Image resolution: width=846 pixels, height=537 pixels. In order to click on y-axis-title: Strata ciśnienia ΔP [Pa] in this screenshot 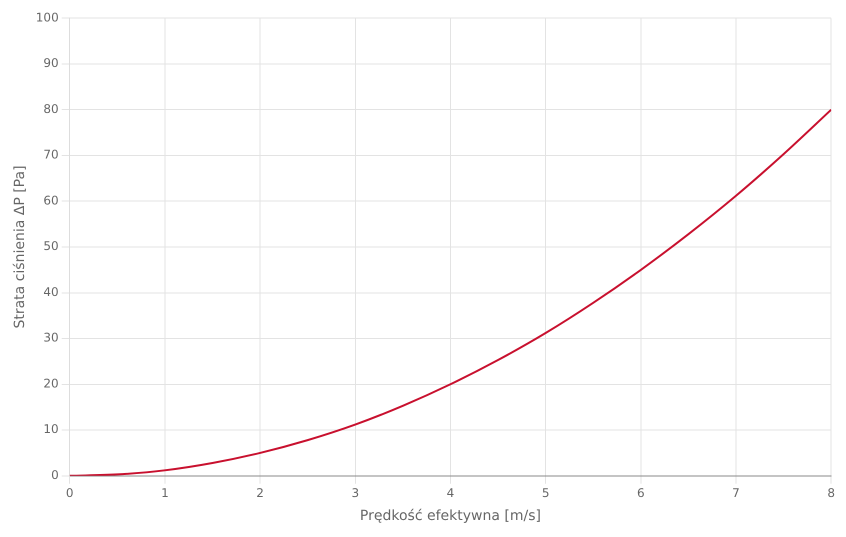, I will do `click(20, 247)`.